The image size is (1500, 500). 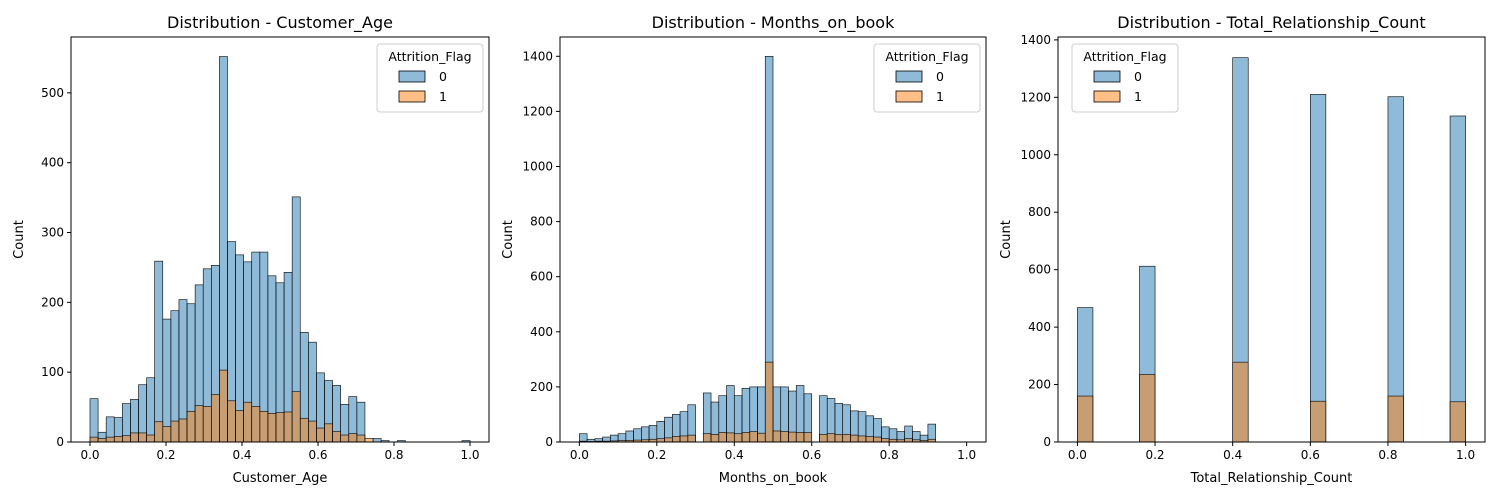 I want to click on legend: Attrition_Flag 0 1, so click(x=927, y=78).